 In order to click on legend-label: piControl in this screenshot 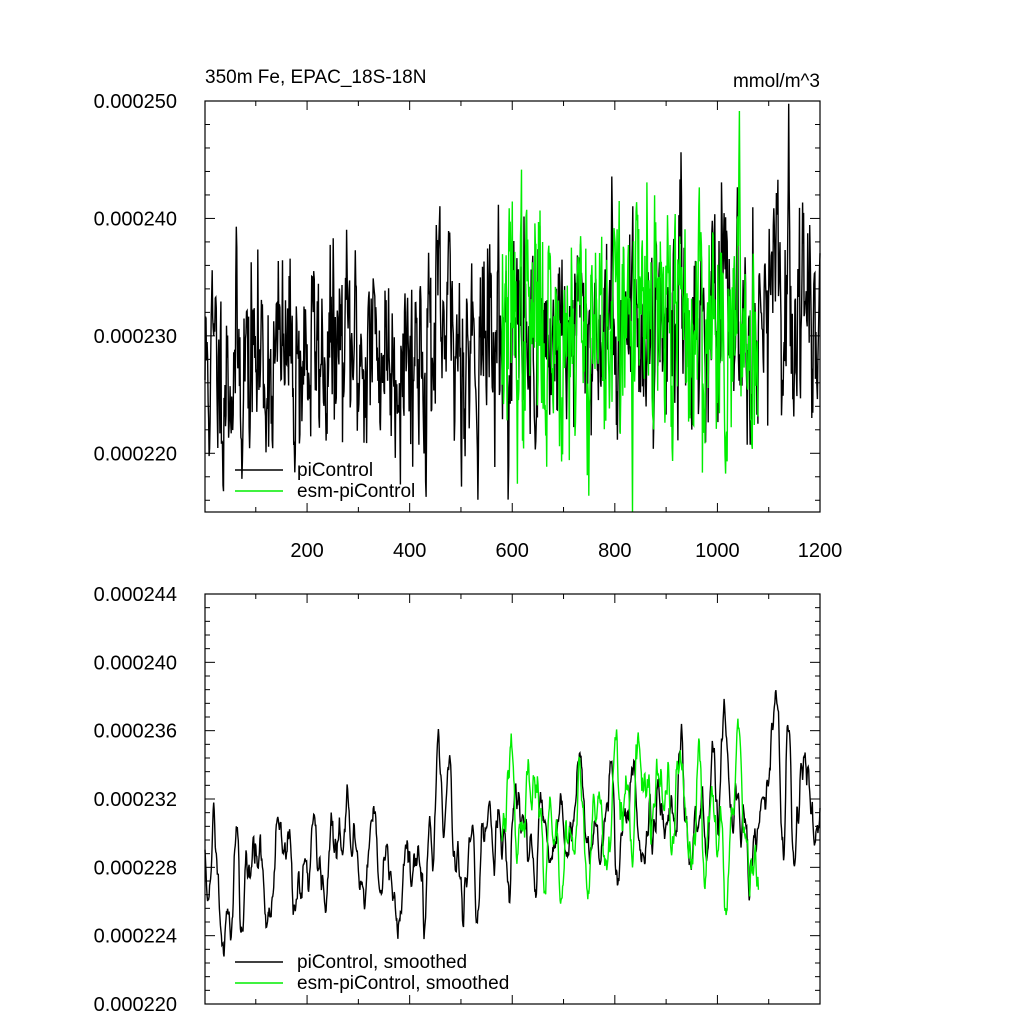, I will do `click(335, 470)`.